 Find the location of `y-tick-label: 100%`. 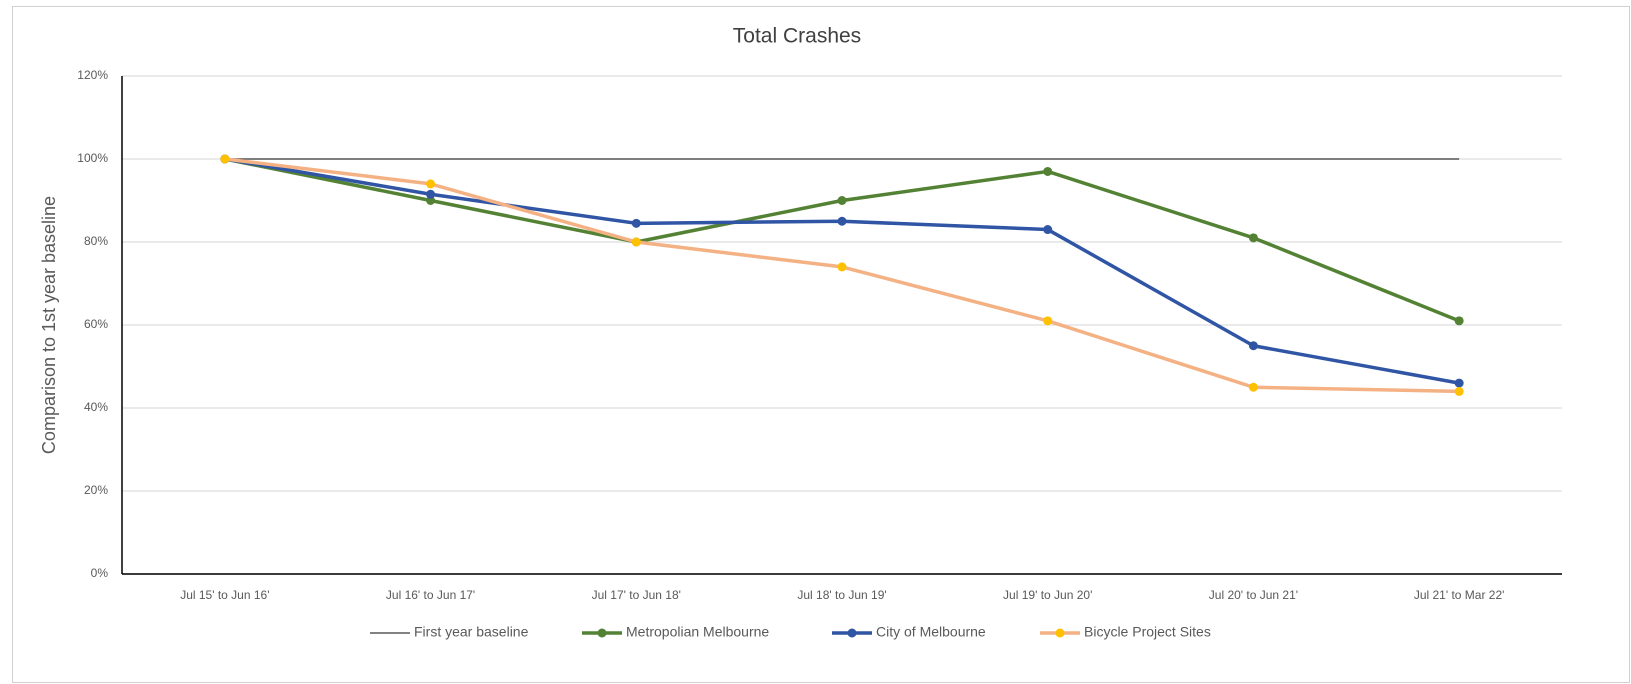

y-tick-label: 100% is located at coordinates (92, 158).